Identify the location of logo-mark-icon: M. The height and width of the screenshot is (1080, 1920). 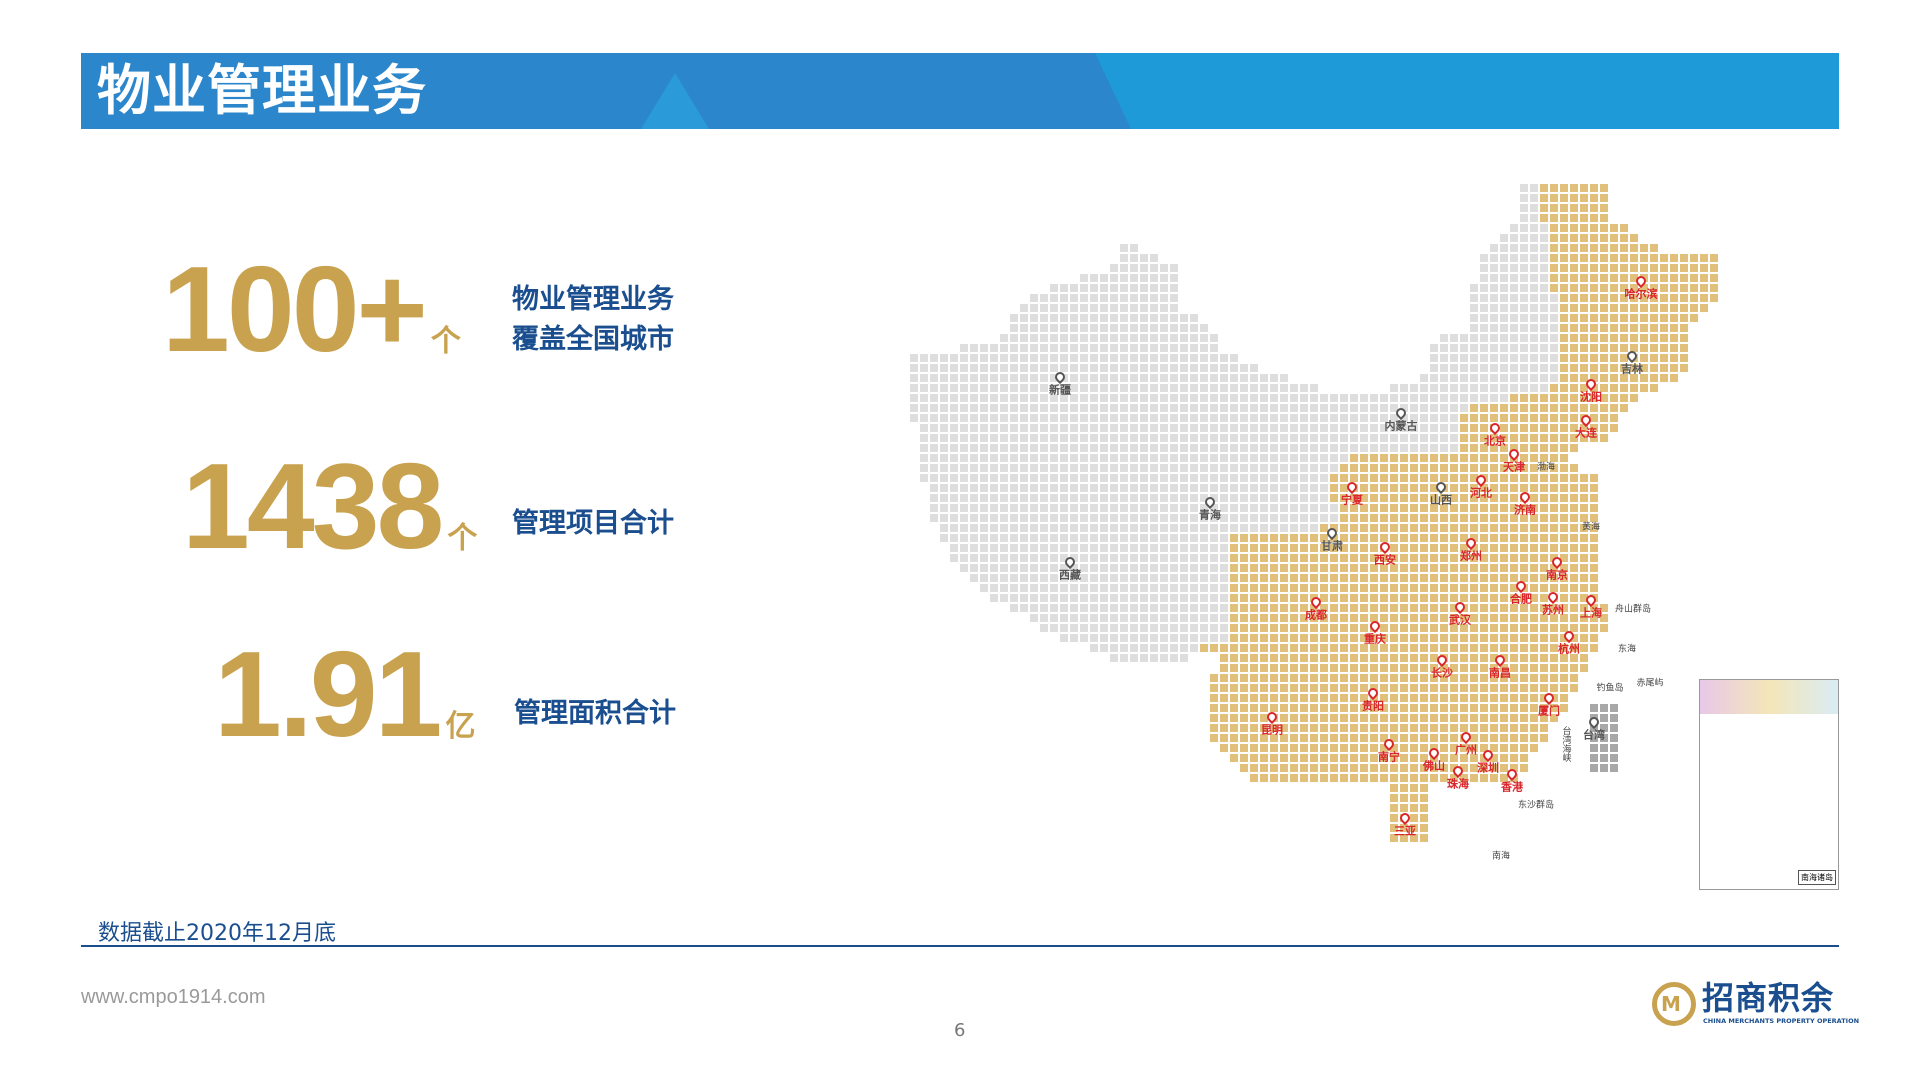
(1671, 1004).